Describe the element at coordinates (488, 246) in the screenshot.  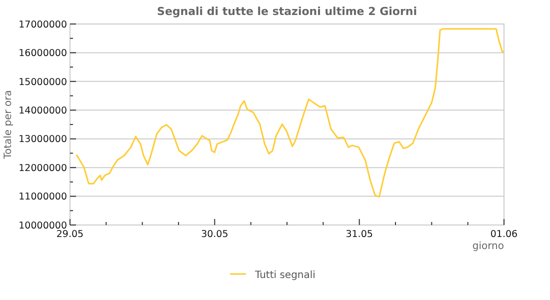
I see `x-axis-title: giorno` at that location.